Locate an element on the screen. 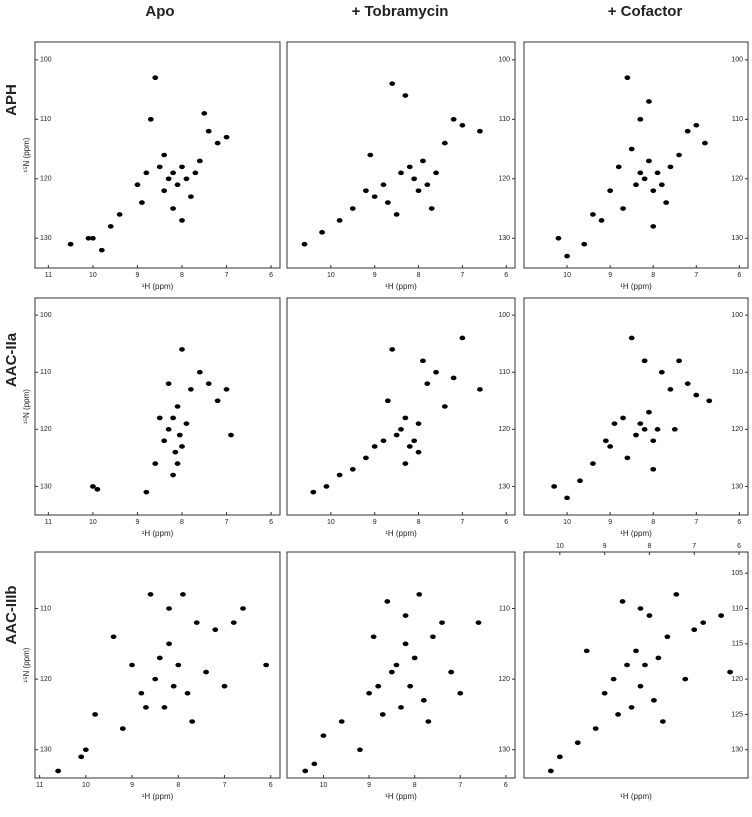 This screenshot has height=817, width=752. y-axis-label: ¹⁵N (ppm) is located at coordinates (26, 154).